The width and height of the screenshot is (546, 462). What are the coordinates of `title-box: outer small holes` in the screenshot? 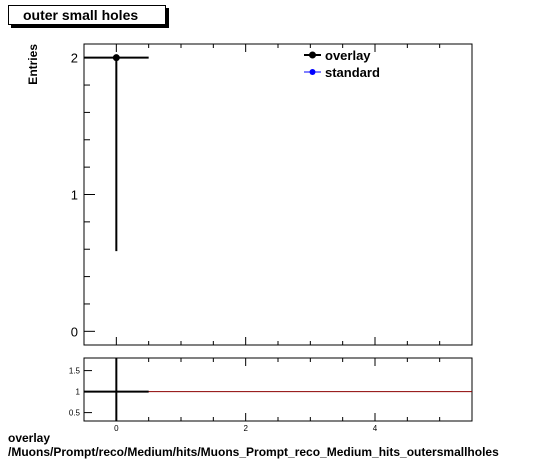 It's located at (87, 15).